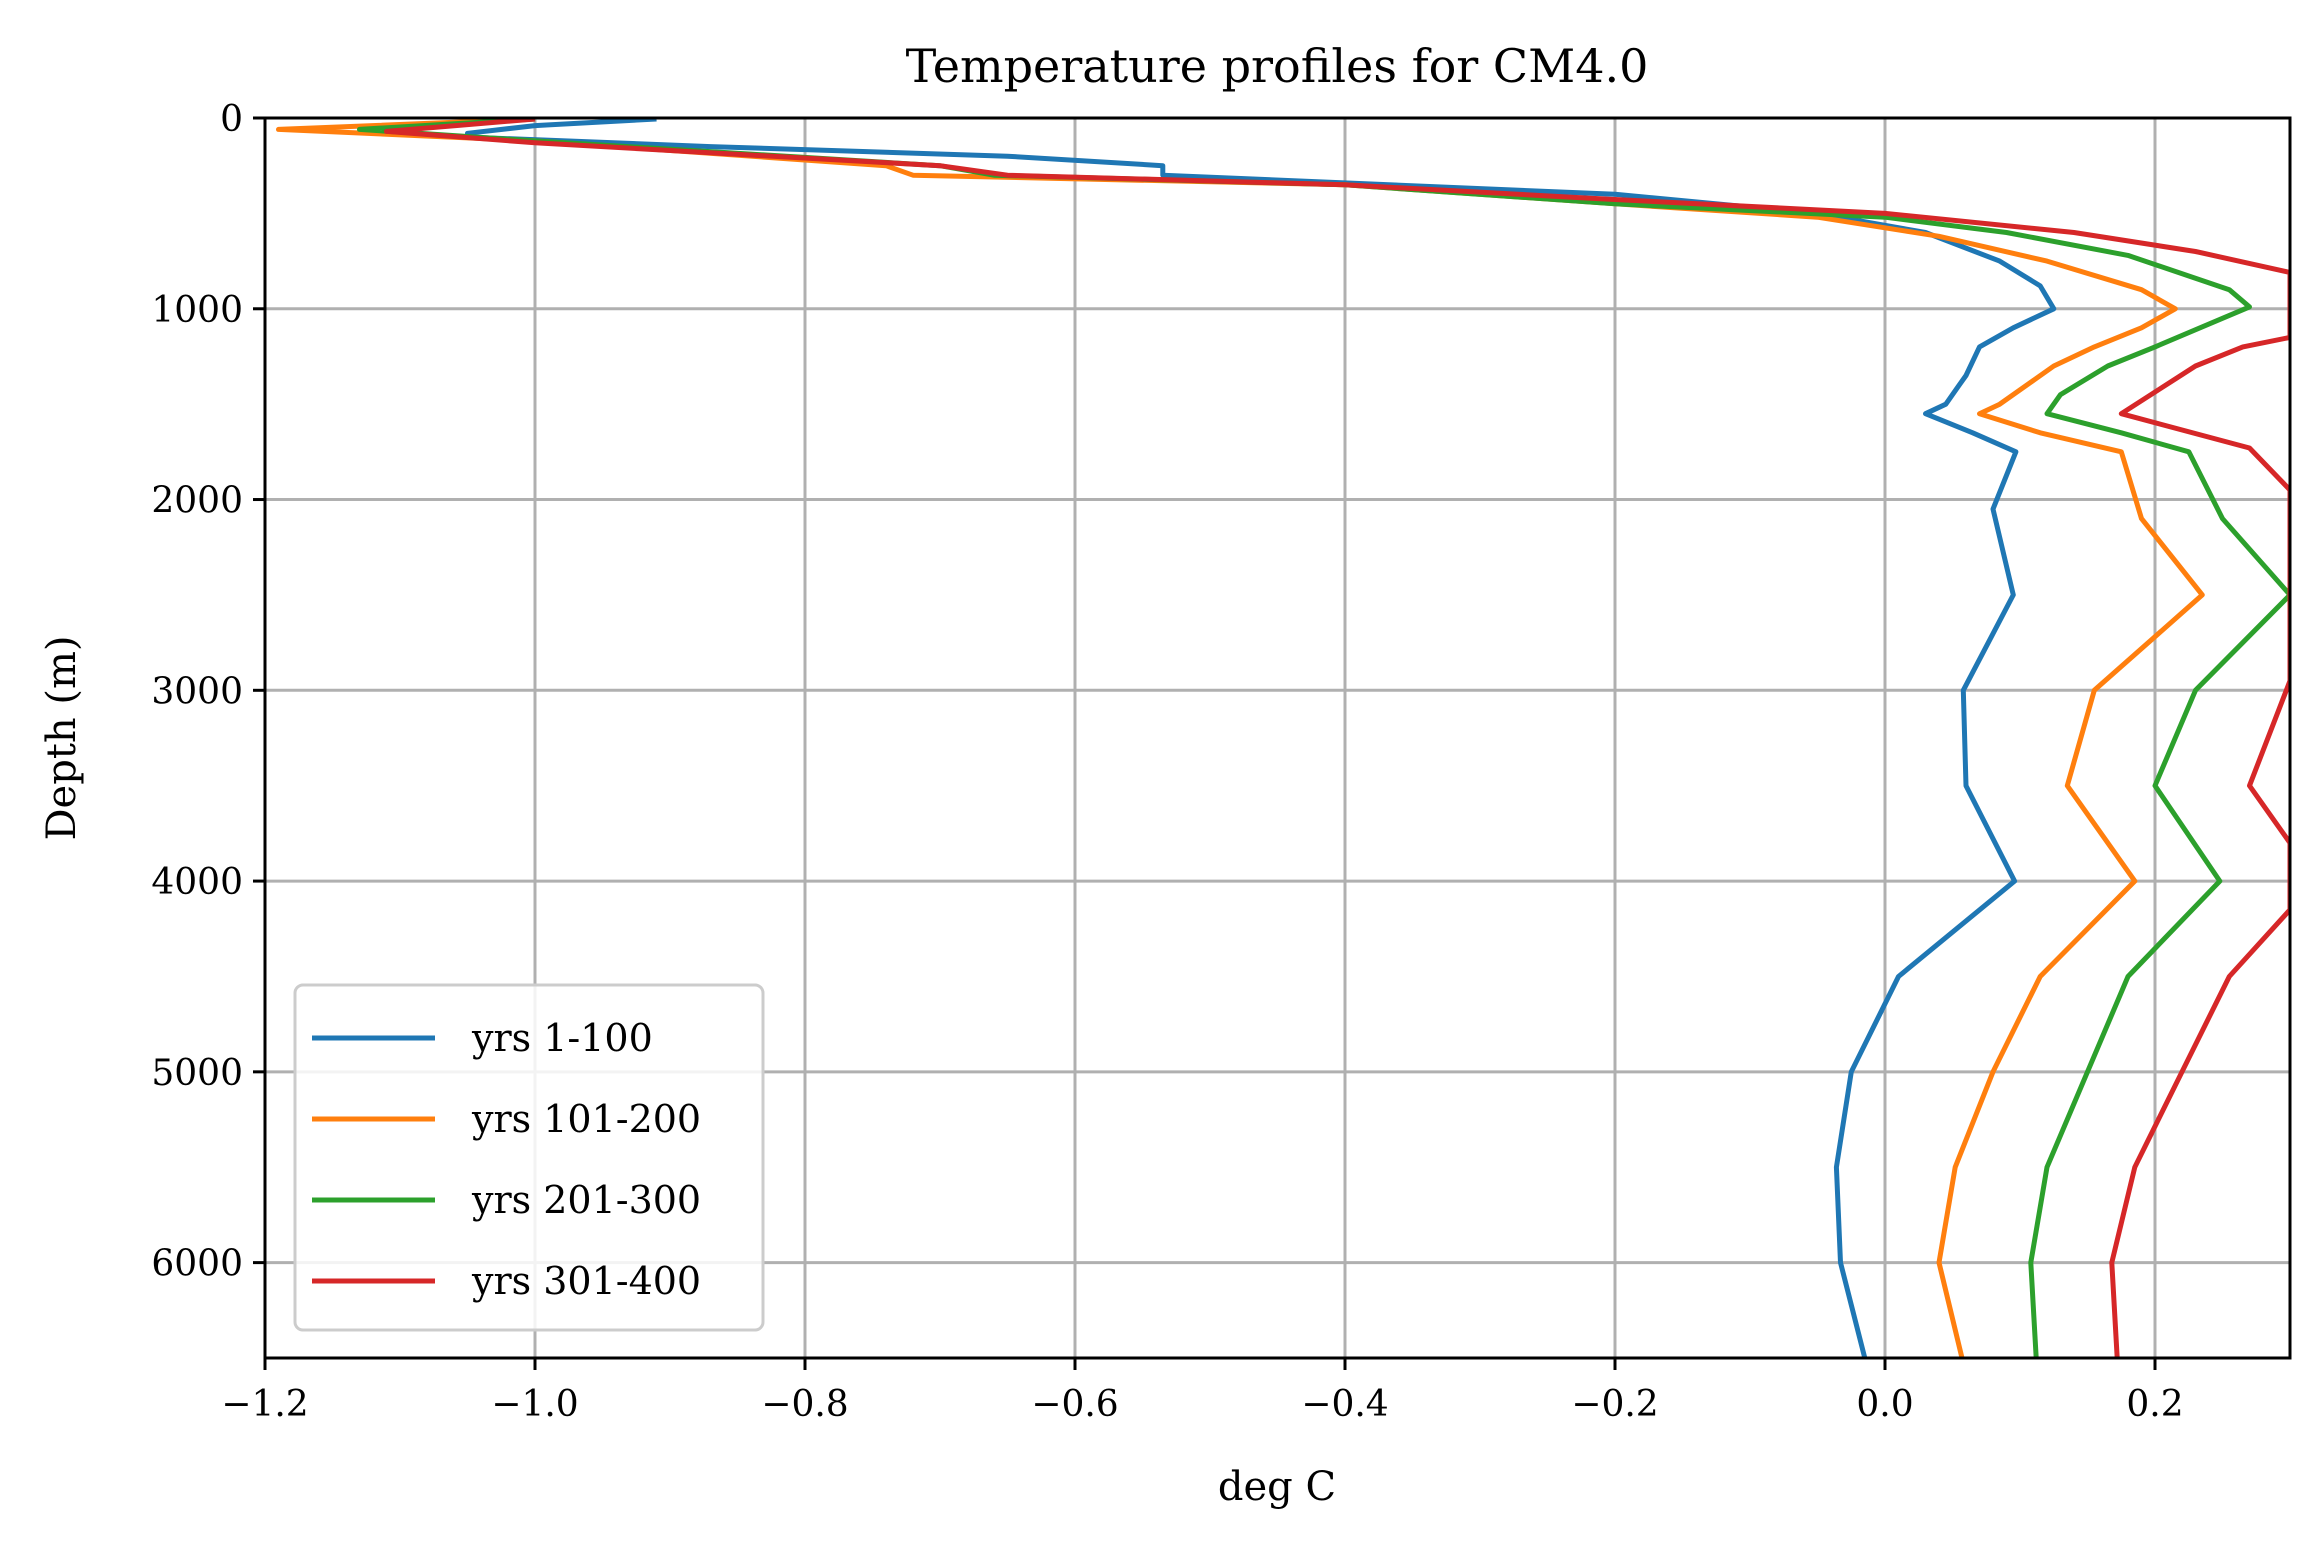 Image resolution: width=2318 pixels, height=1556 pixels. Describe the element at coordinates (231, 119) in the screenshot. I see `y-tick-label: 0` at that location.